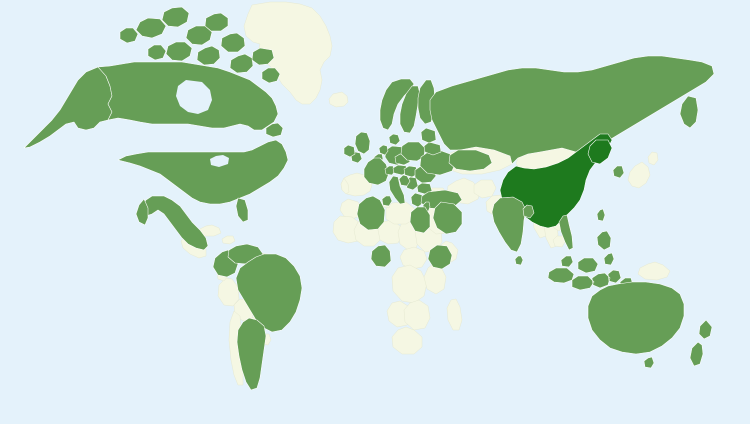  I want to click on country-italy, so click(393, 191).